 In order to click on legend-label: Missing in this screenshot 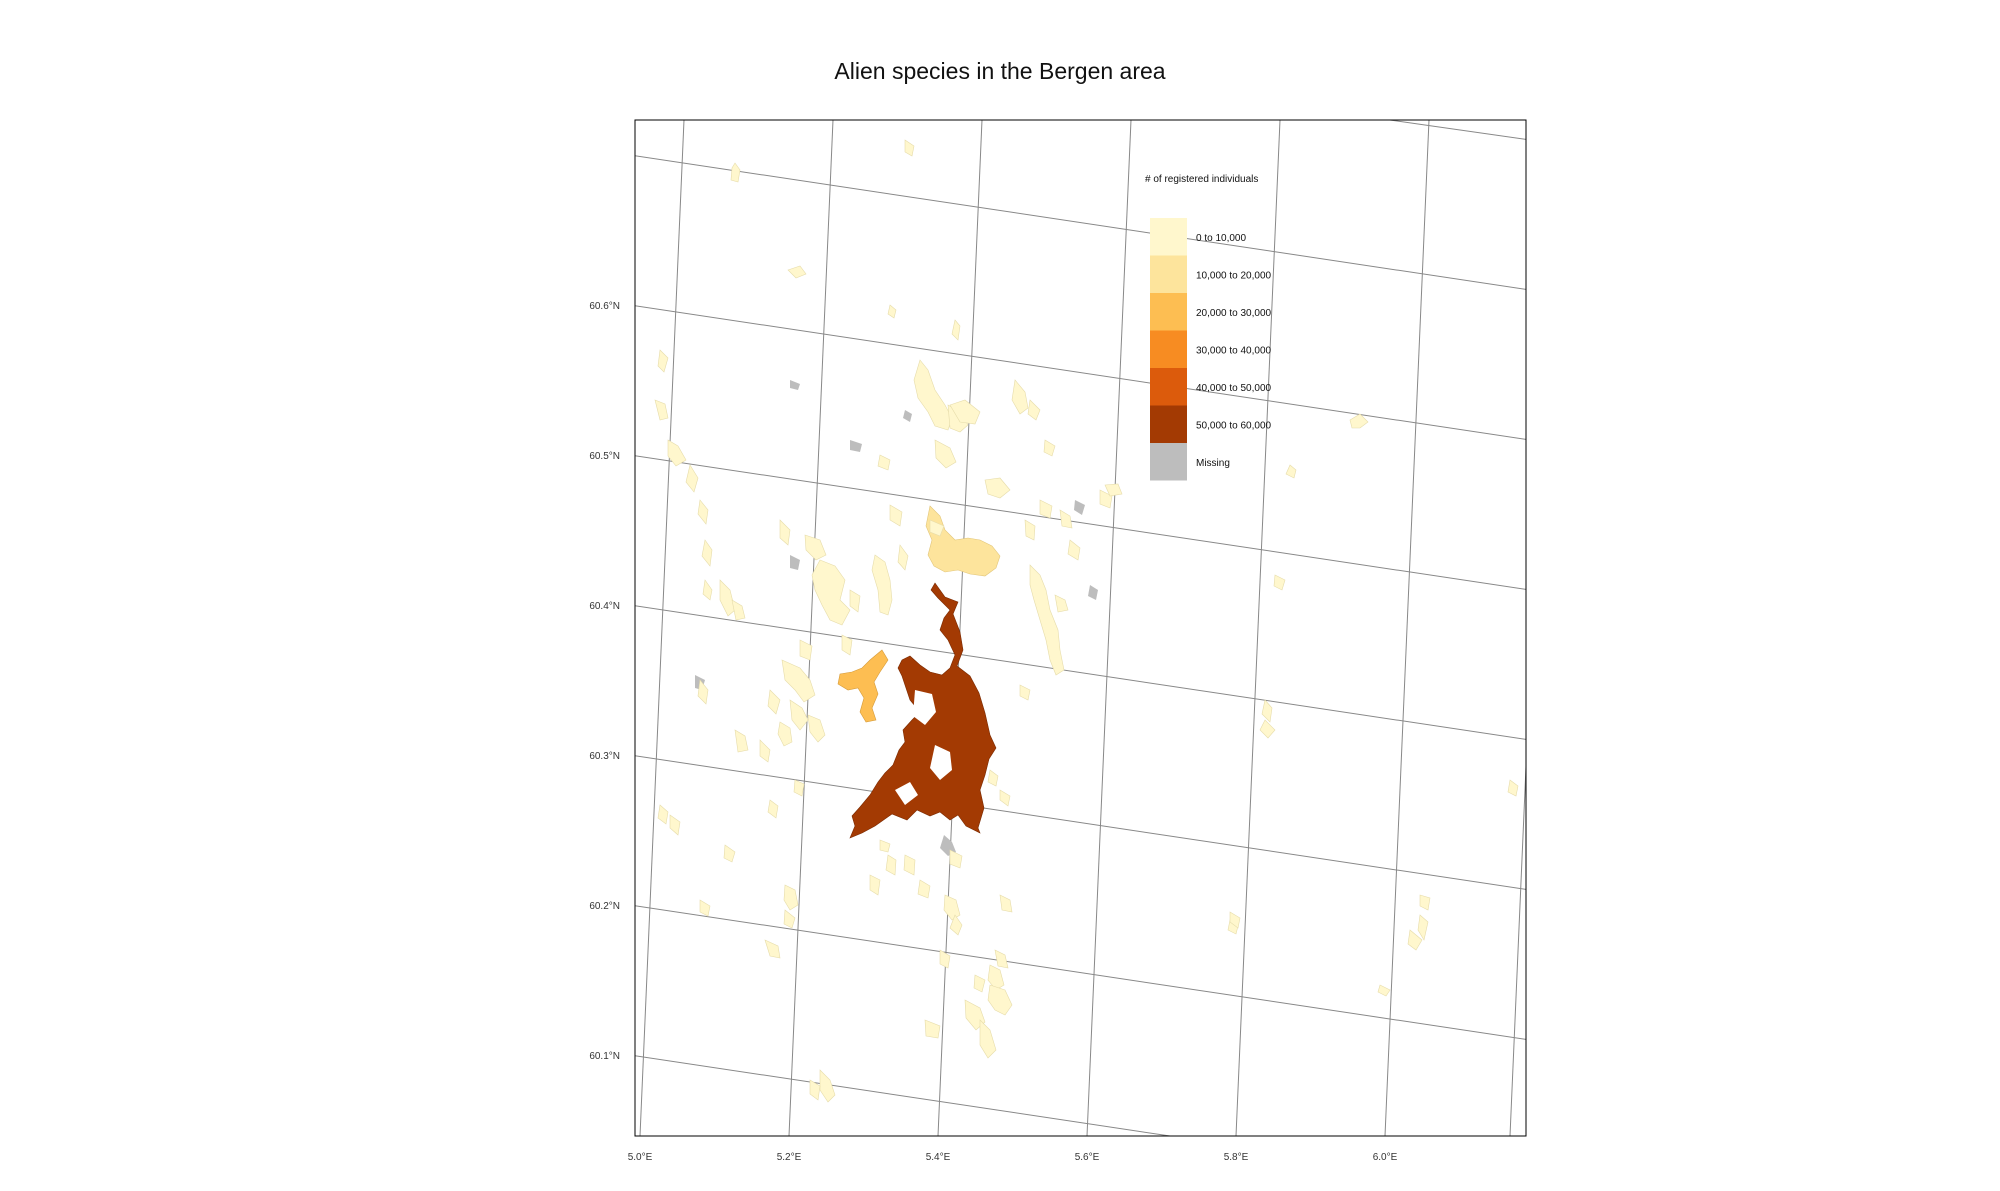, I will do `click(1213, 463)`.